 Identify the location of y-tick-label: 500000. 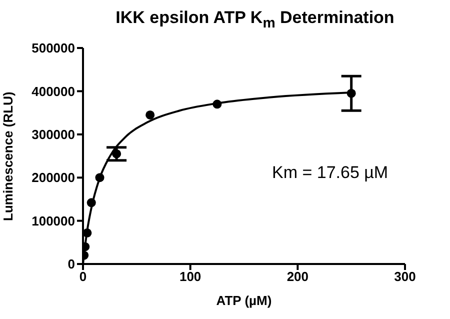
(53, 48).